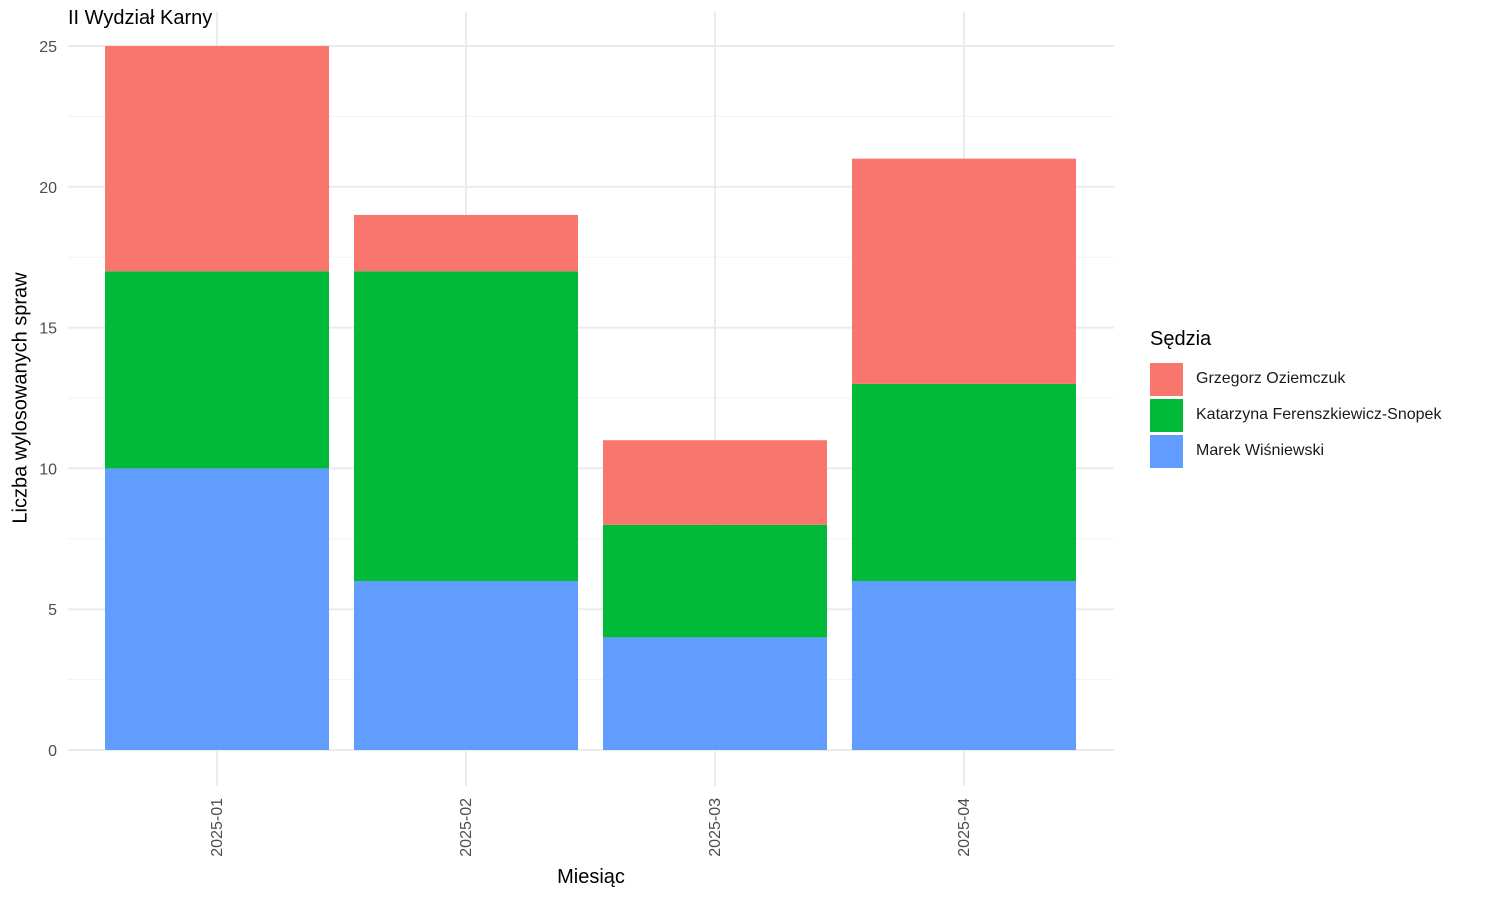 This screenshot has height=900, width=1500. Describe the element at coordinates (48, 329) in the screenshot. I see `y-tick-label: 15` at that location.